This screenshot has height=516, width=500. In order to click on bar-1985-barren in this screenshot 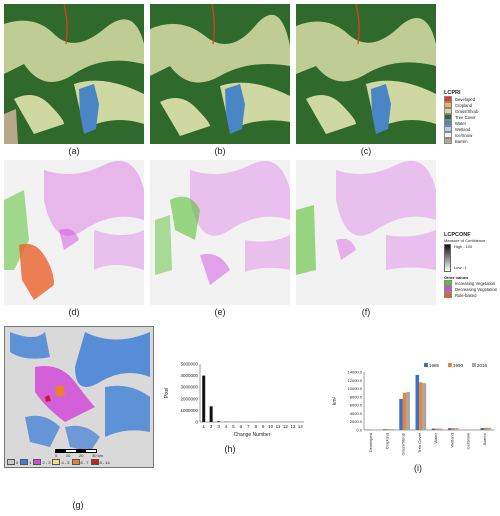, I will do `click(482, 428)`.